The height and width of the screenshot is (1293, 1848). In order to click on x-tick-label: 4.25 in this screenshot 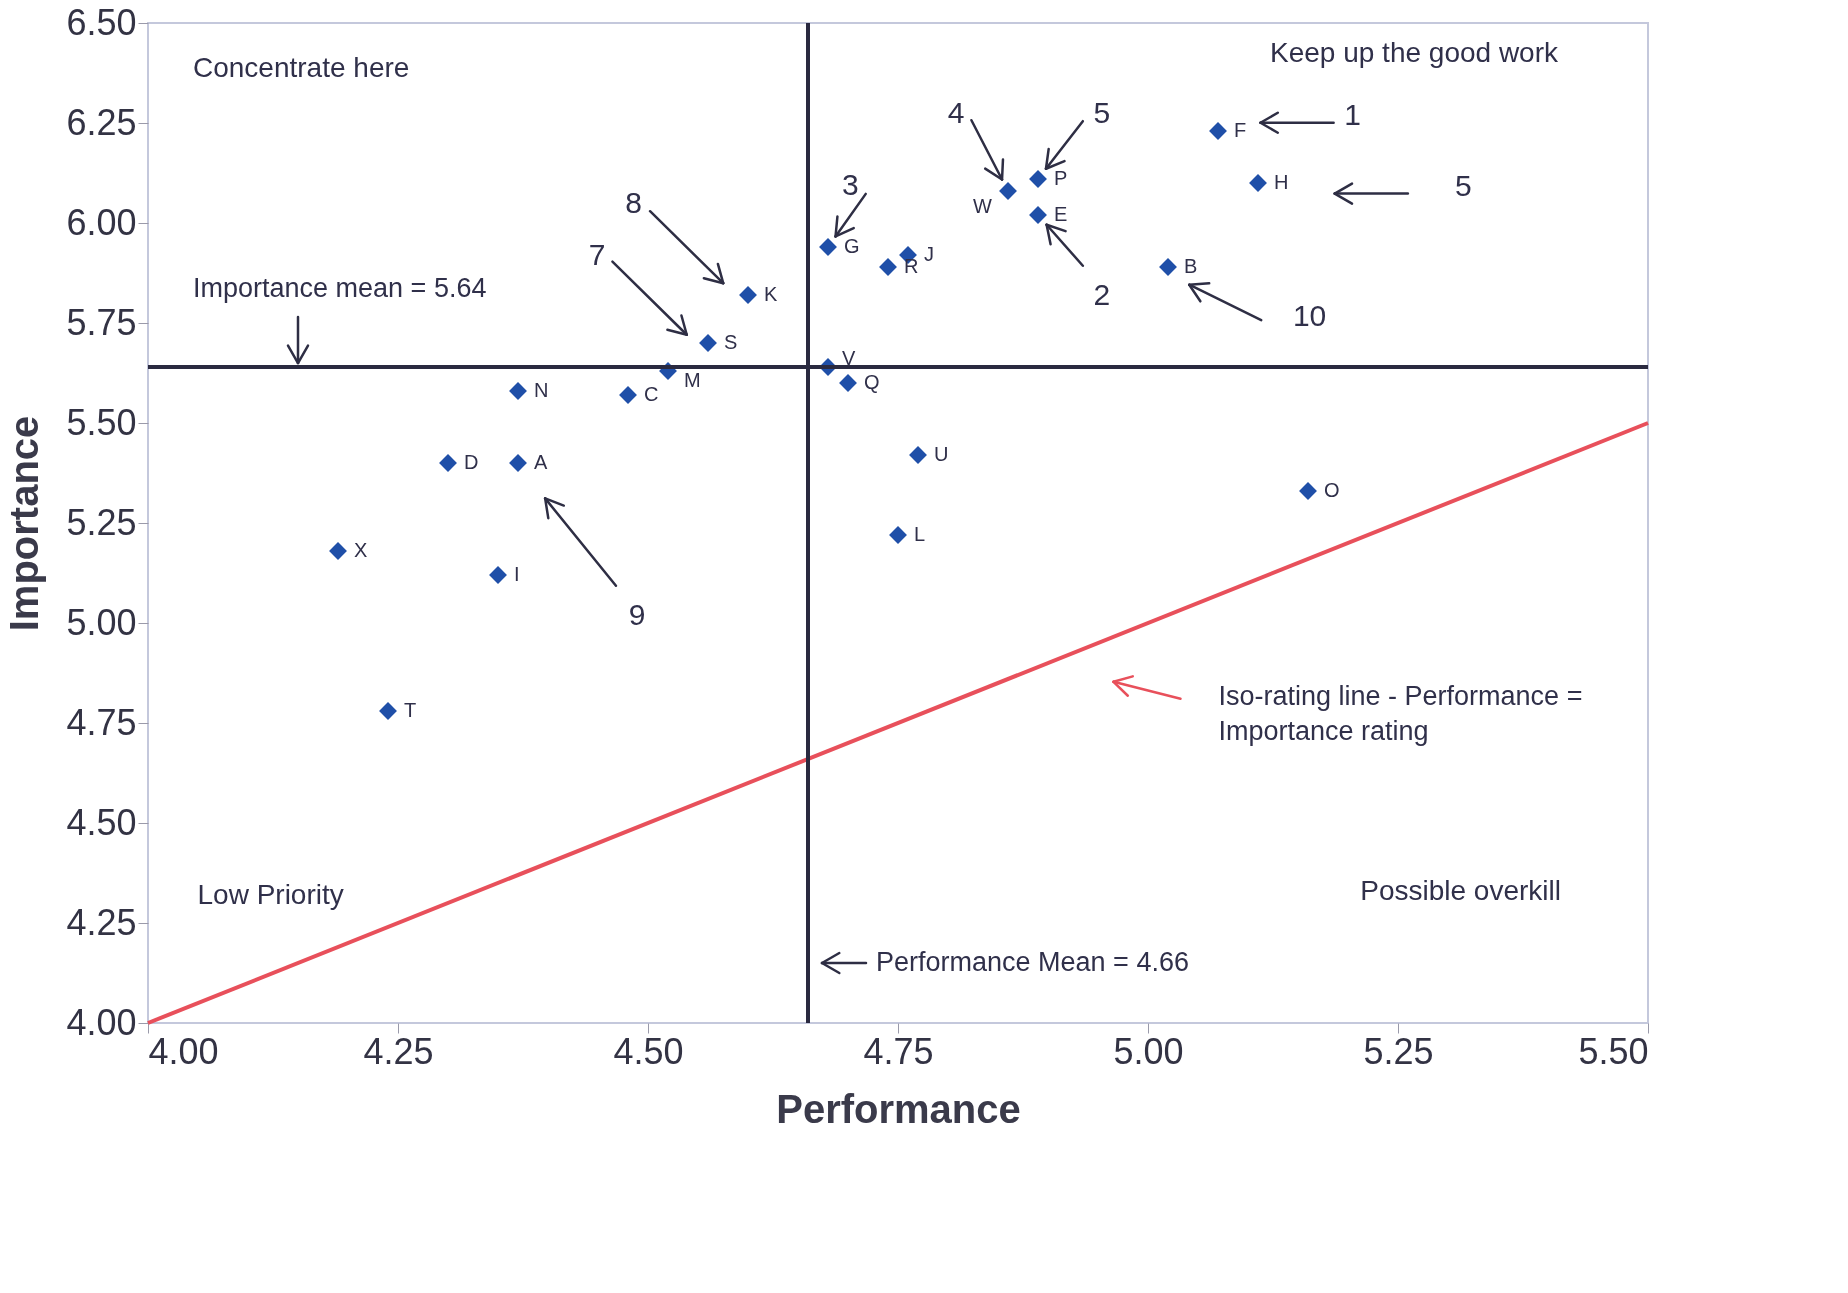, I will do `click(398, 1051)`.